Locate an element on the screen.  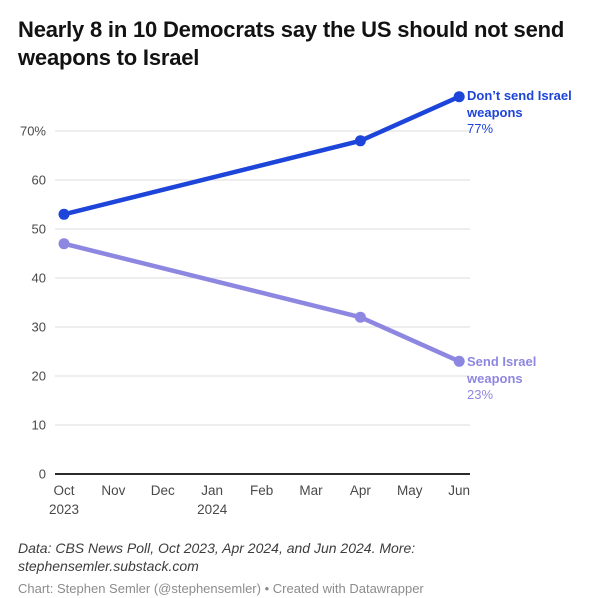
y-axis-tick-label: 0 is located at coordinates (42, 474).